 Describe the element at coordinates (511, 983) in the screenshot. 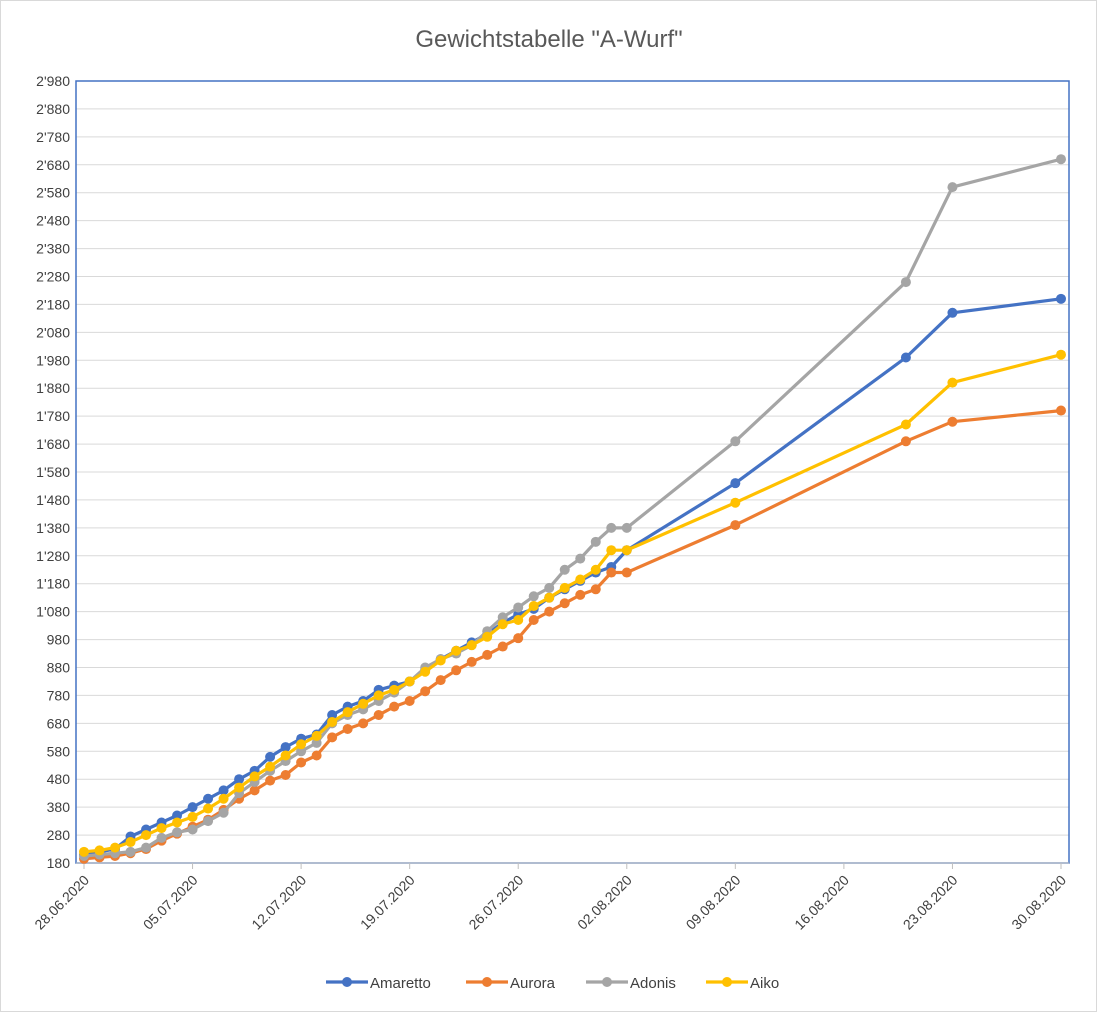

I see `legend-item-aurora: Aurora` at that location.